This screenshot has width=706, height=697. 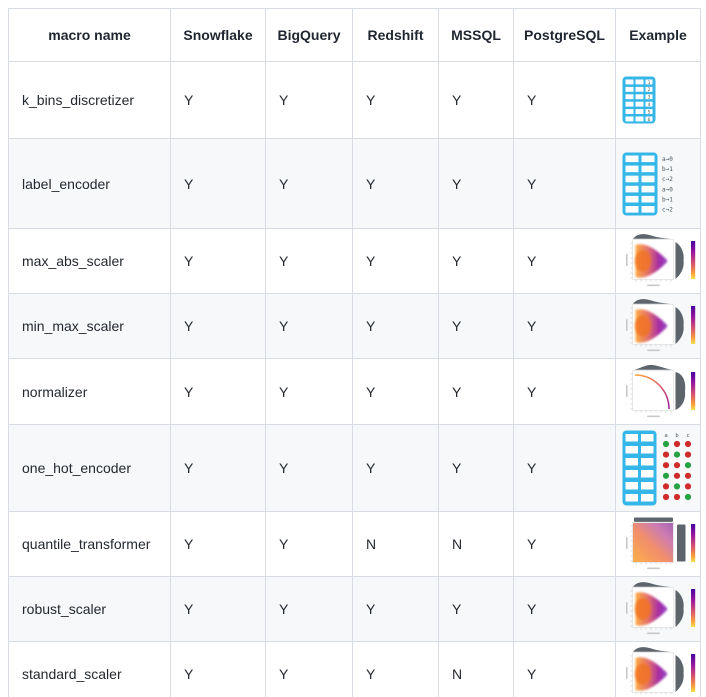 I want to click on table-row: one_hot_encoder Y Y Y Y Y, so click(x=354, y=468).